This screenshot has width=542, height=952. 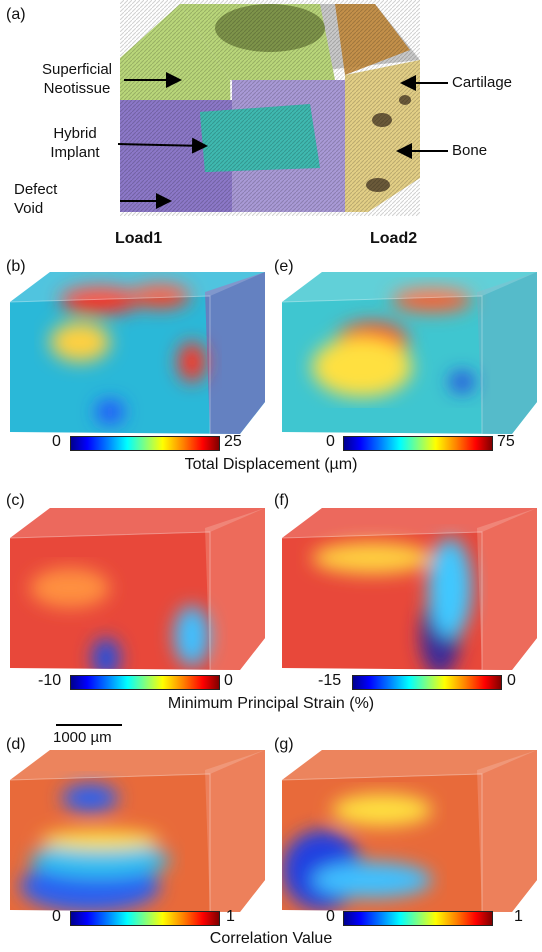 What do you see at coordinates (145, 682) in the screenshot?
I see `colorbar-strain-load1` at bounding box center [145, 682].